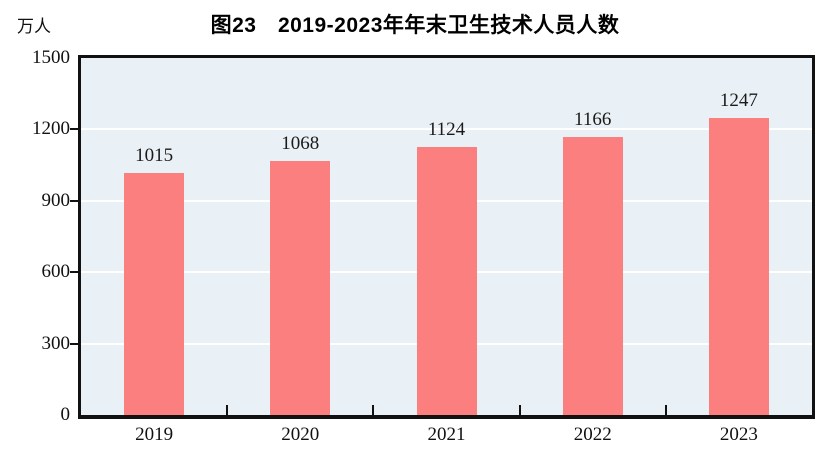 The height and width of the screenshot is (463, 830). Describe the element at coordinates (446, 434) in the screenshot. I see `x-tick-label: 2021` at that location.